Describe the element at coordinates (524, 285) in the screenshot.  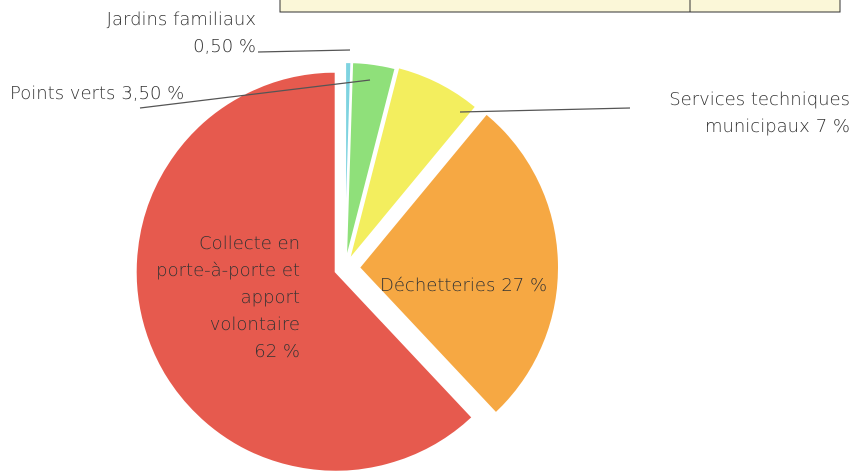
I see `value-label: 27 %` at that location.